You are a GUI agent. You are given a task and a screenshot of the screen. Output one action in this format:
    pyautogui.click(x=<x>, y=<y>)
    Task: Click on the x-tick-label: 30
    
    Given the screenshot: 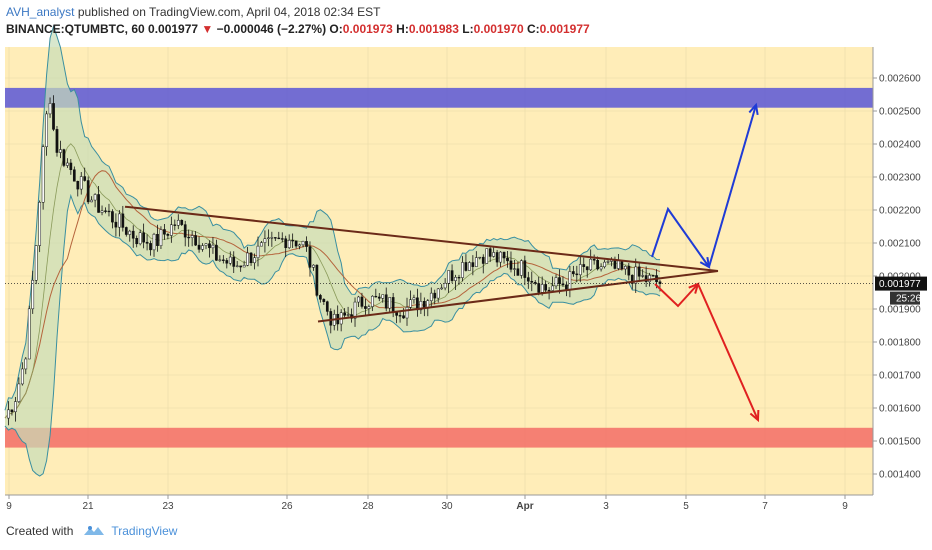 What is the action you would take?
    pyautogui.click(x=447, y=506)
    